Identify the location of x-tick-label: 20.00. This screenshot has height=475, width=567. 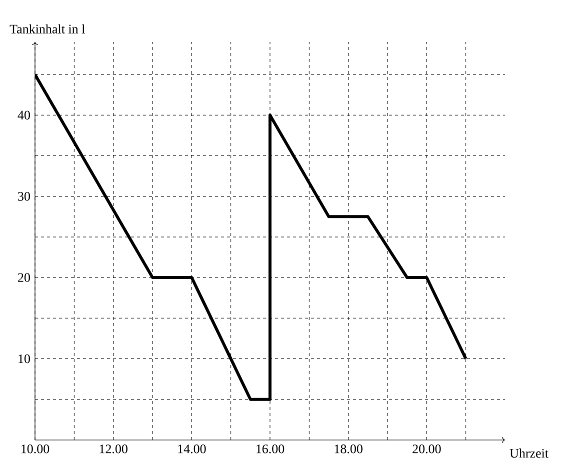
(426, 449).